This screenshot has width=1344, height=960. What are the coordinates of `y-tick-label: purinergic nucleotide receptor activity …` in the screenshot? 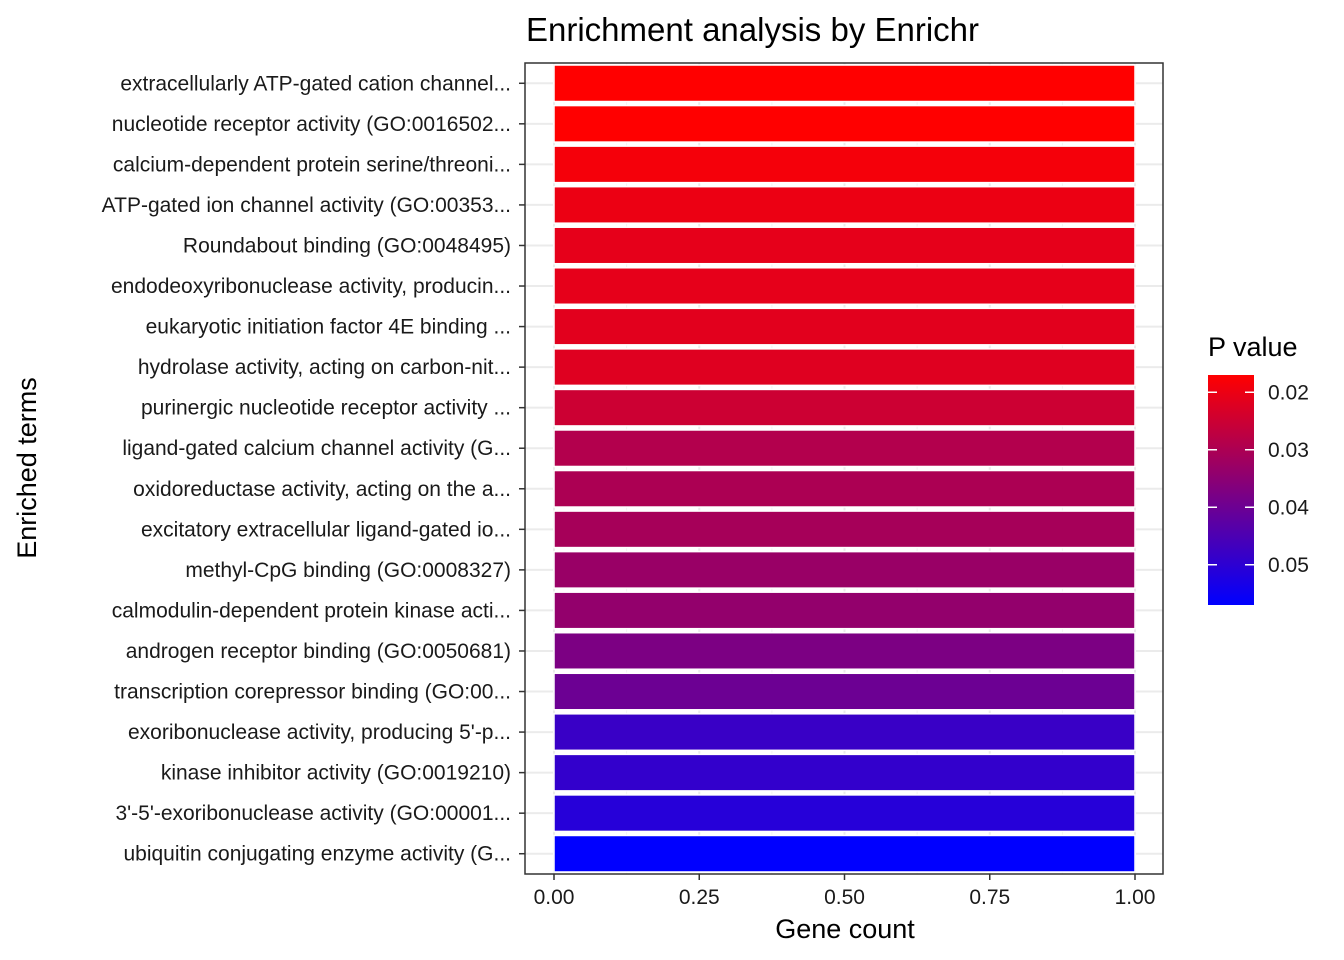 It's located at (326, 408).